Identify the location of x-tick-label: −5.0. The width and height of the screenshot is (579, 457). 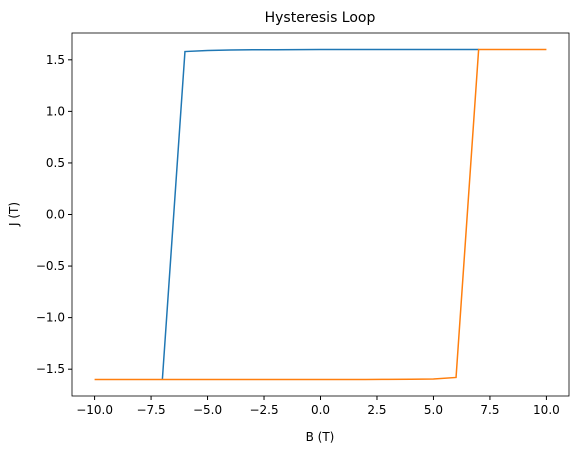
(207, 410).